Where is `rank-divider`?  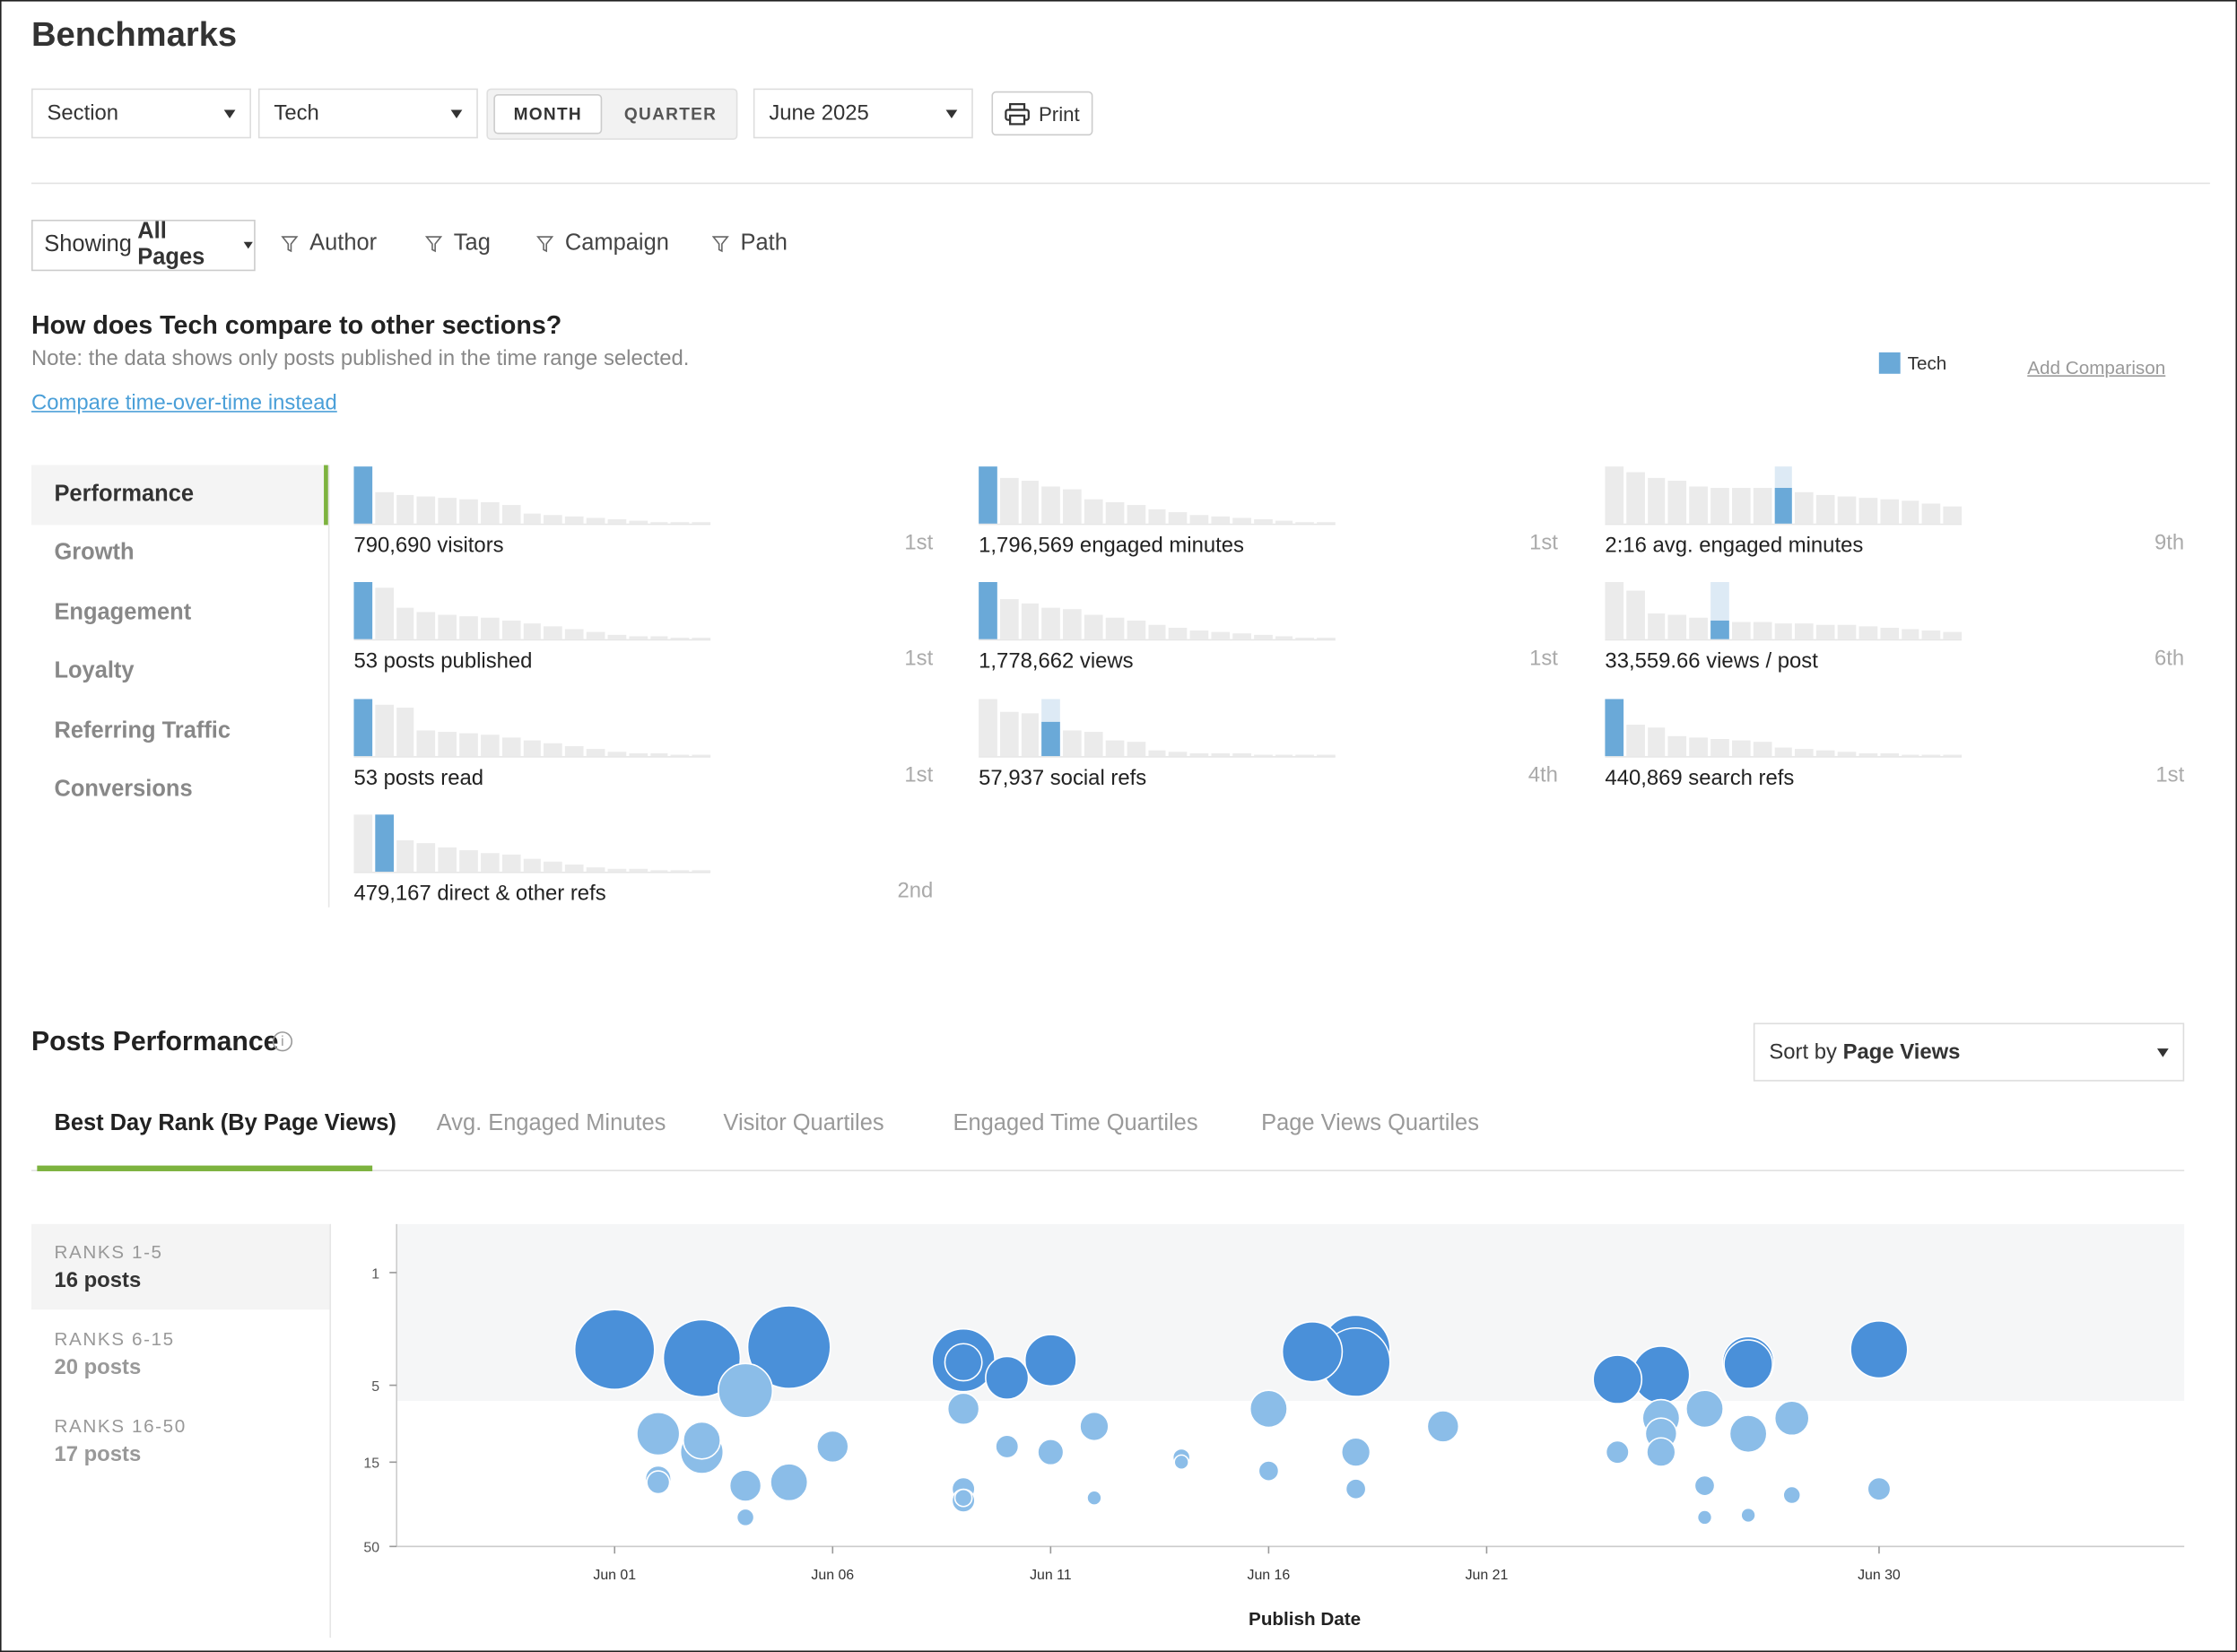
rank-divider is located at coordinates (330, 1431).